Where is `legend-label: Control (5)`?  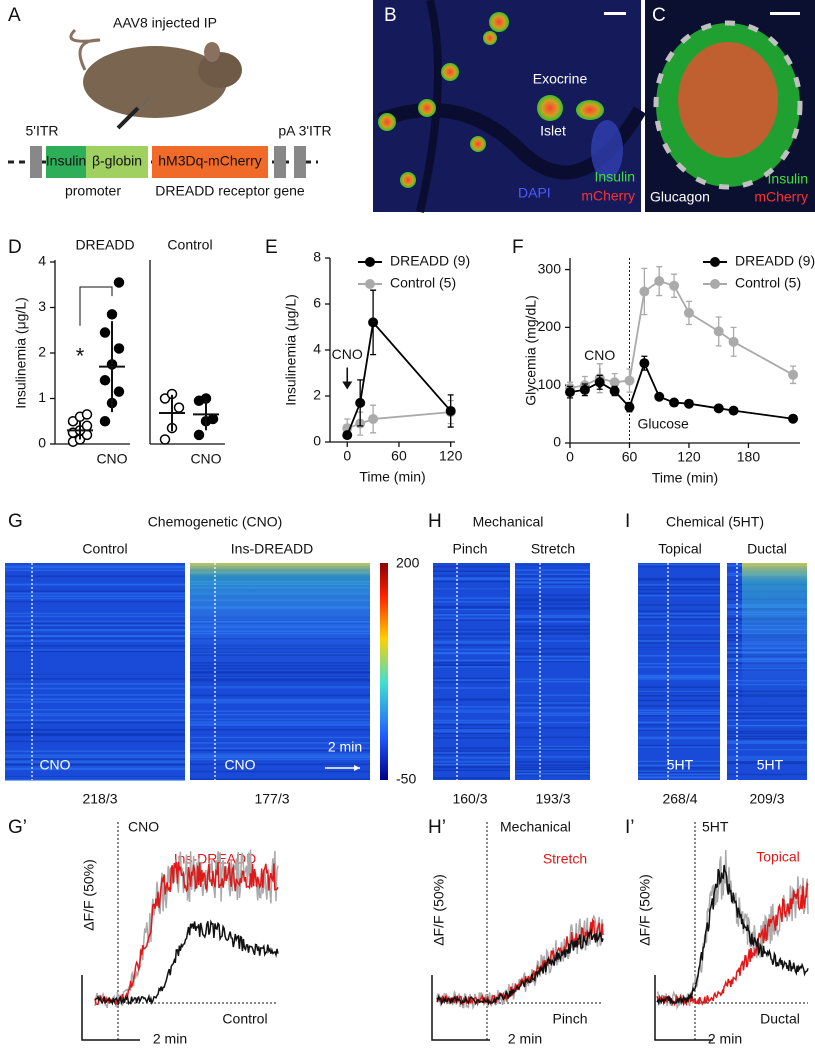 legend-label: Control (5) is located at coordinates (423, 283).